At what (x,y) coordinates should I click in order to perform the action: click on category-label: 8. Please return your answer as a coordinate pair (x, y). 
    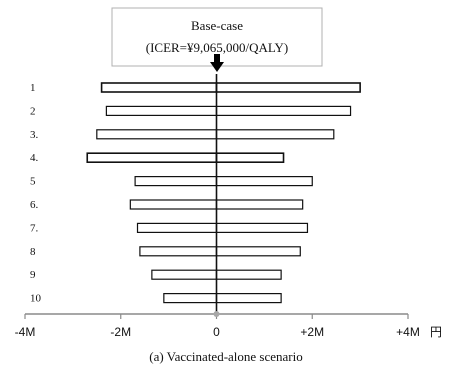
    Looking at the image, I should click on (33, 252).